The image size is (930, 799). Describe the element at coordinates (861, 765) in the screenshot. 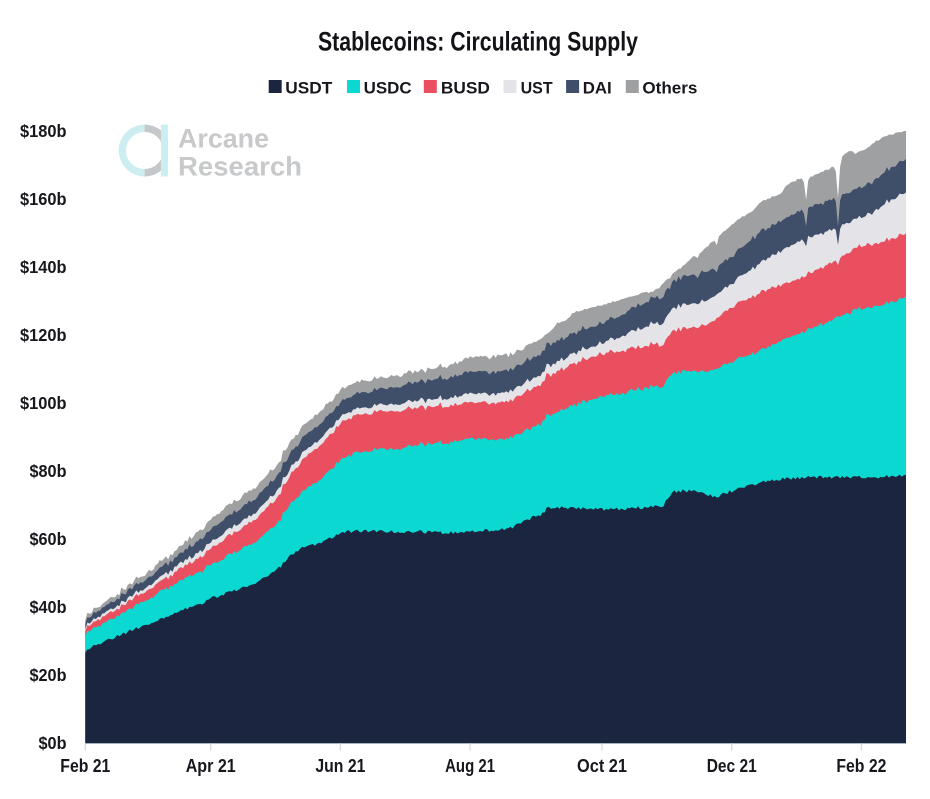

I see `svg-text: Feb 22` at that location.